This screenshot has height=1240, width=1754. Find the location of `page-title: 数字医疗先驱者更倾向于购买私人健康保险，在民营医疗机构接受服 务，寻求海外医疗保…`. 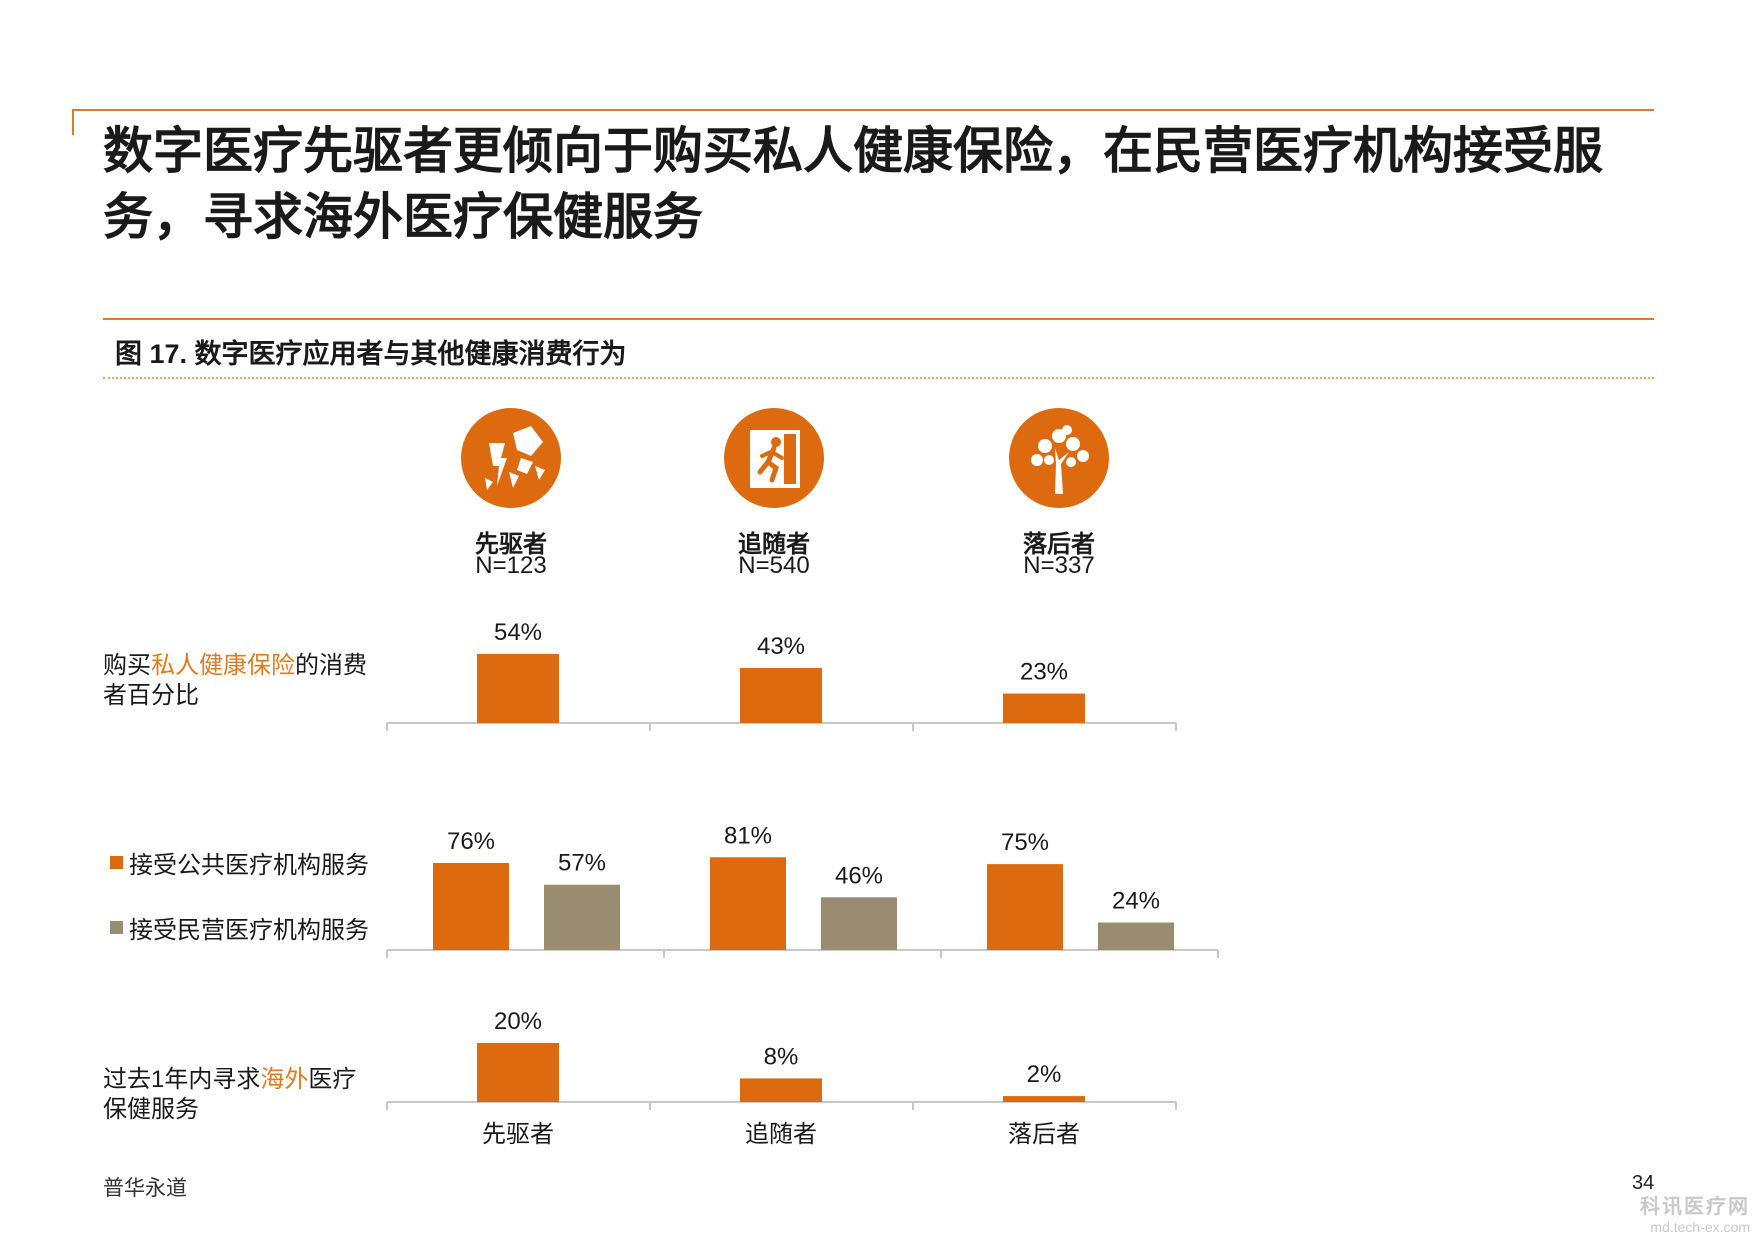

page-title: 数字医疗先驱者更倾向于购买私人健康保险，在民营医疗机构接受服 务，寻求海外医疗保… is located at coordinates (883, 184).